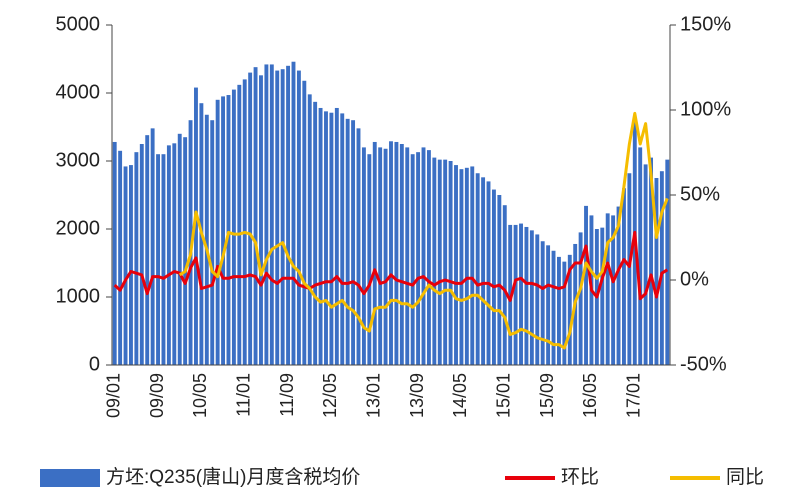 The height and width of the screenshot is (500, 800). What do you see at coordinates (78, 228) in the screenshot?
I see `y-tick-label: 2000` at bounding box center [78, 228].